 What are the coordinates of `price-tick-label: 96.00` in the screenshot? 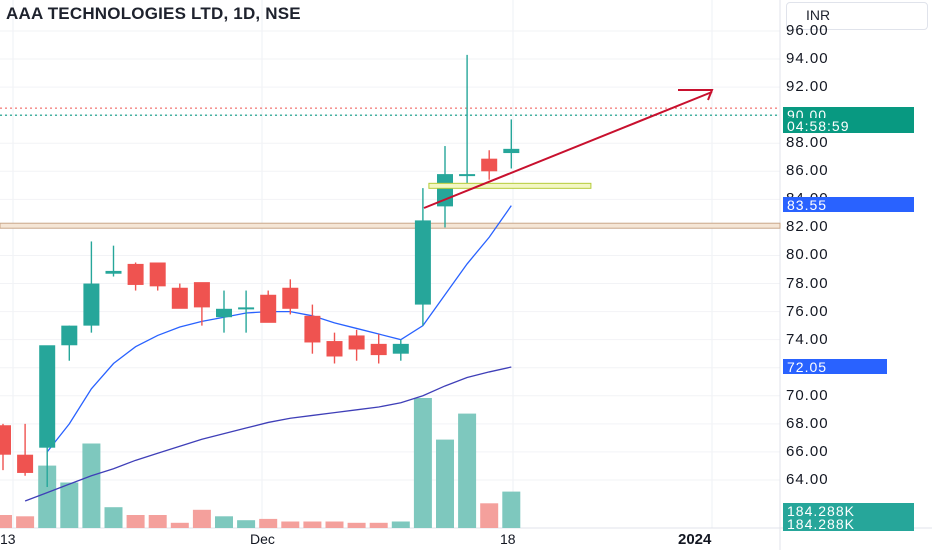 It's located at (807, 30).